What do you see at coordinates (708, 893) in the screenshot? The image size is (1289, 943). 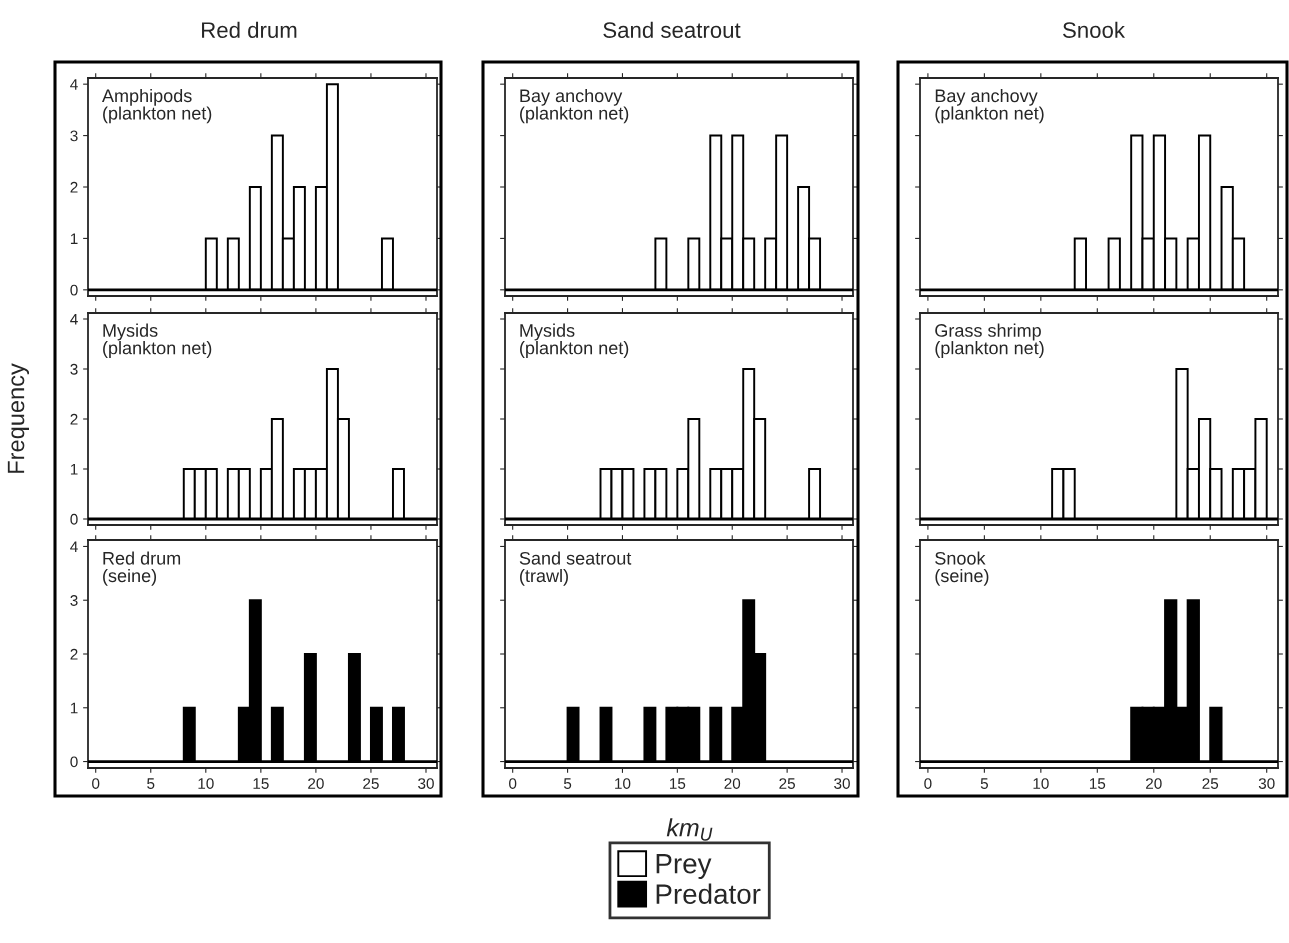 I see `text: Predator` at bounding box center [708, 893].